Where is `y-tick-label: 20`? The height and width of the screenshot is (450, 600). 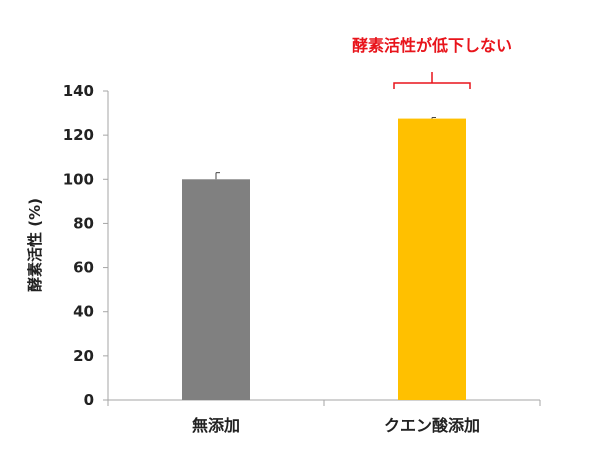 y-tick-label: 20 is located at coordinates (83, 356).